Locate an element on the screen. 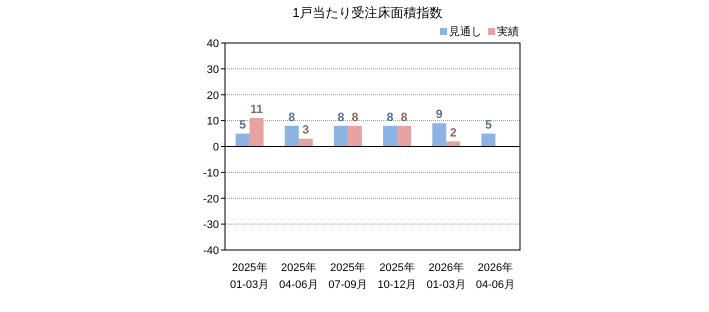 This screenshot has width=709, height=312. data-label: 9 is located at coordinates (439, 114).